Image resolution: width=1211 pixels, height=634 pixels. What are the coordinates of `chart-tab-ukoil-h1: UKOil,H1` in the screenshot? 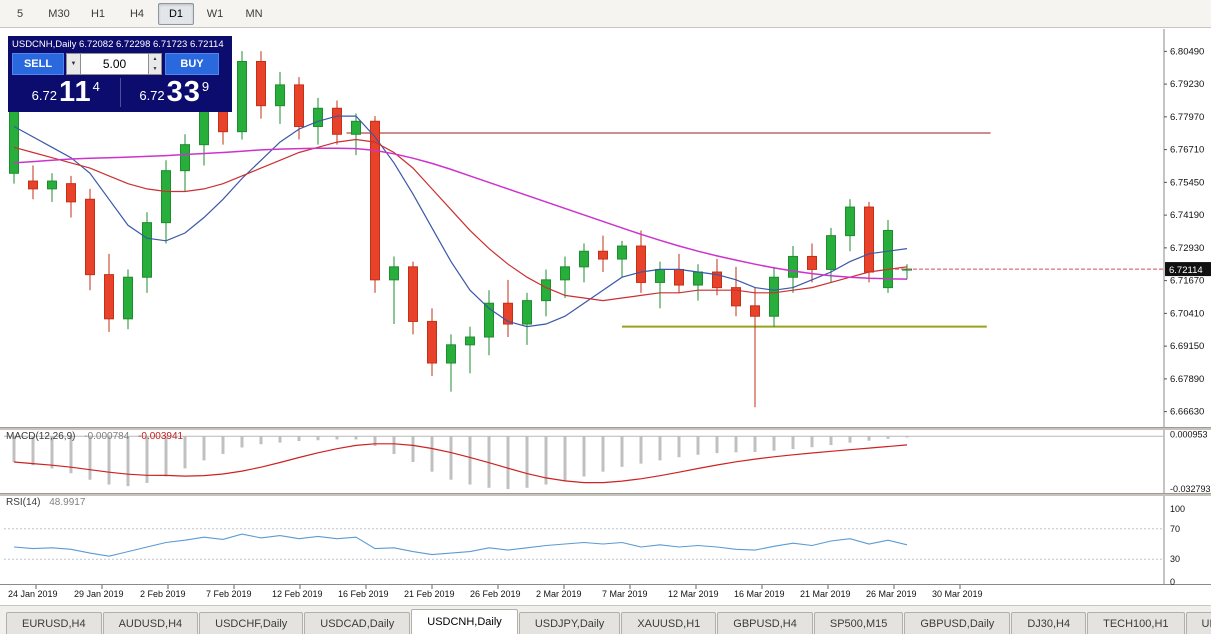 It's located at (1198, 623).